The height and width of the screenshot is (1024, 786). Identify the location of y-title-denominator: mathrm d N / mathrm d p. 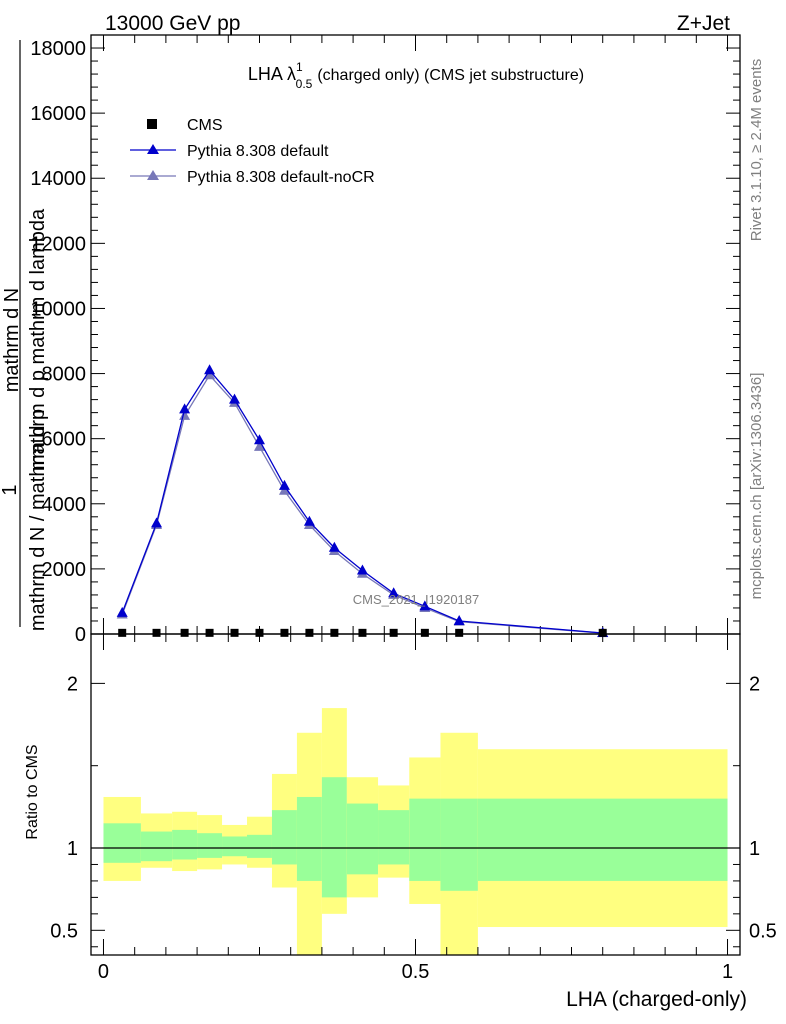
(38, 520).